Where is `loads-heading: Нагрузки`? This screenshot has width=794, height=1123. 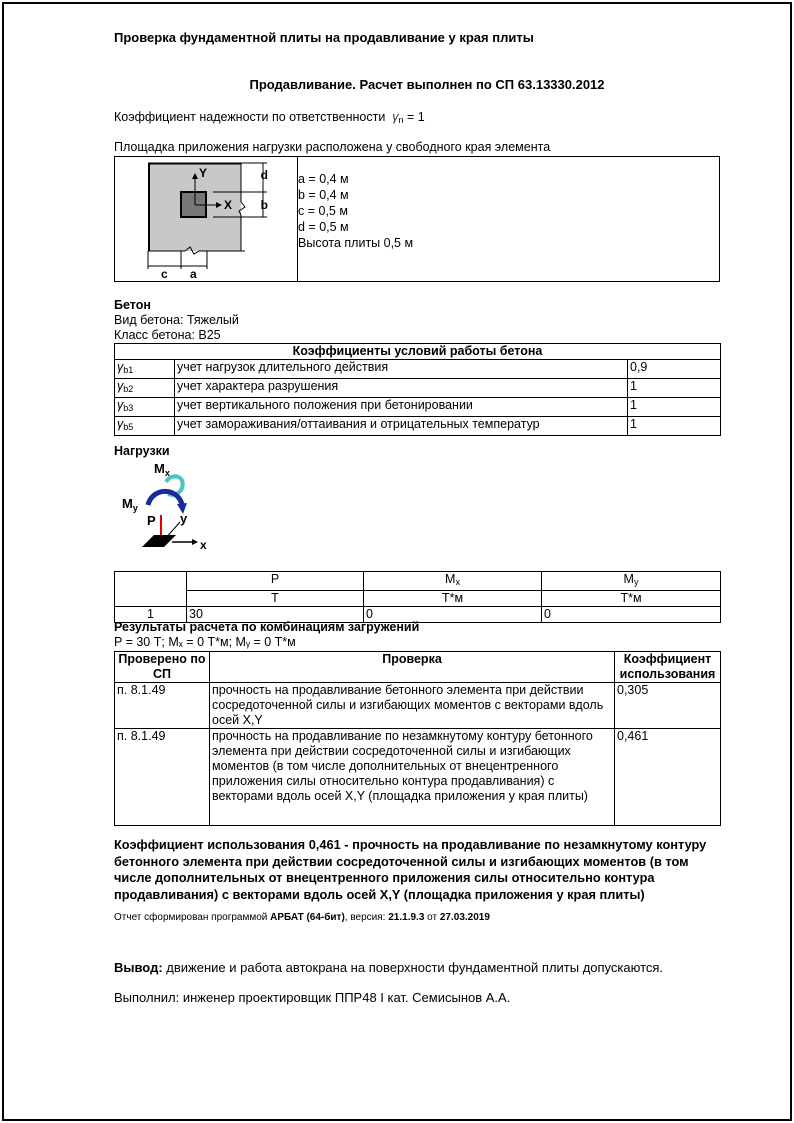
loads-heading: Нагрузки is located at coordinates (142, 451).